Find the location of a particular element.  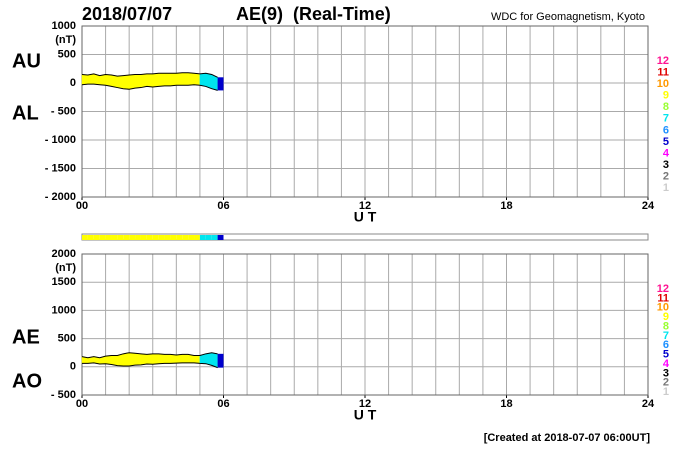

series-label: AE is located at coordinates (26, 337).